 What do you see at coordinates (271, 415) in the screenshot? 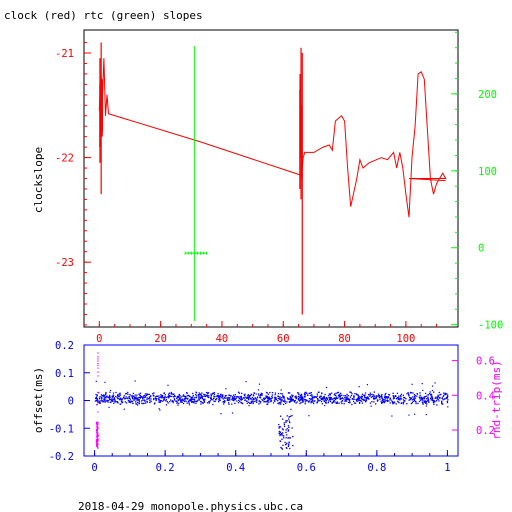
I see `offset-series` at bounding box center [271, 415].